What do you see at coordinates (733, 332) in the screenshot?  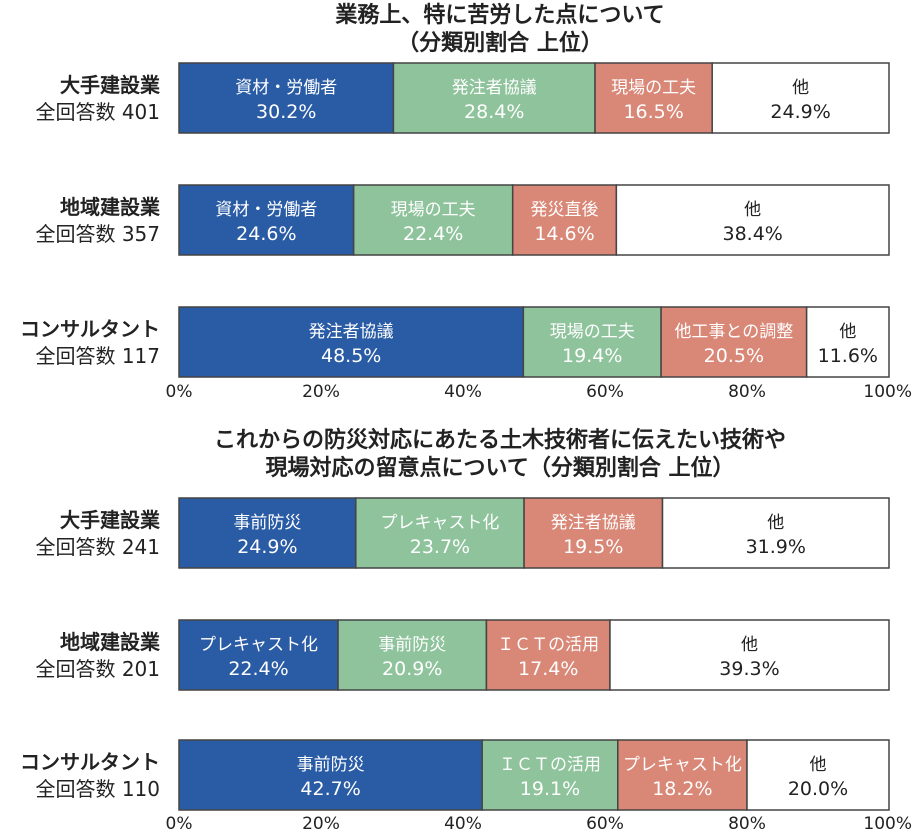 I see `segment-label: 他工事との調整` at bounding box center [733, 332].